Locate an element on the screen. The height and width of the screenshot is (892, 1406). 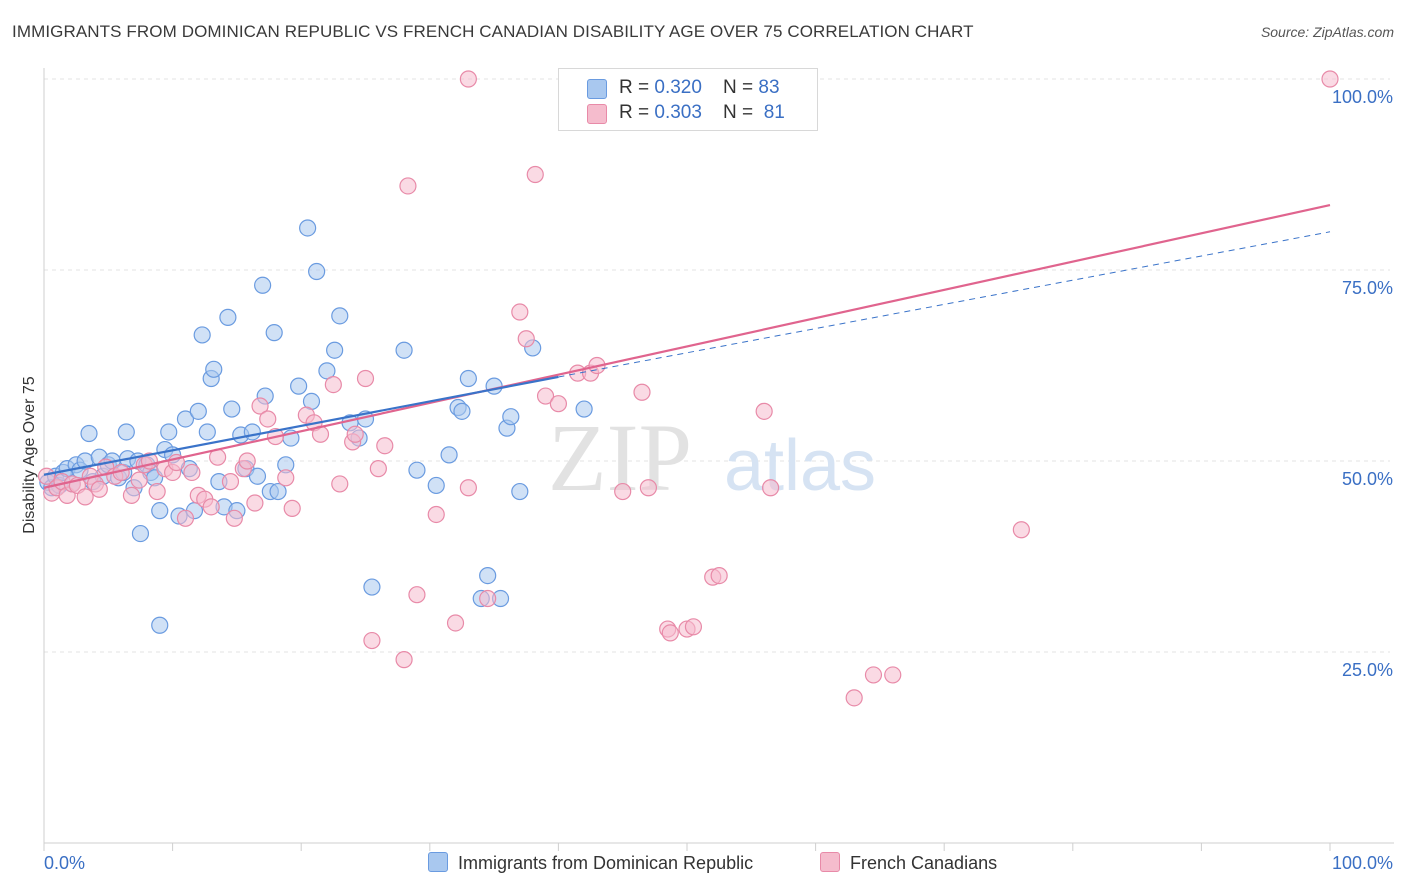
bottom-legend-dominican: Immigrants from Dominican Republic is located at coordinates (590, 863).